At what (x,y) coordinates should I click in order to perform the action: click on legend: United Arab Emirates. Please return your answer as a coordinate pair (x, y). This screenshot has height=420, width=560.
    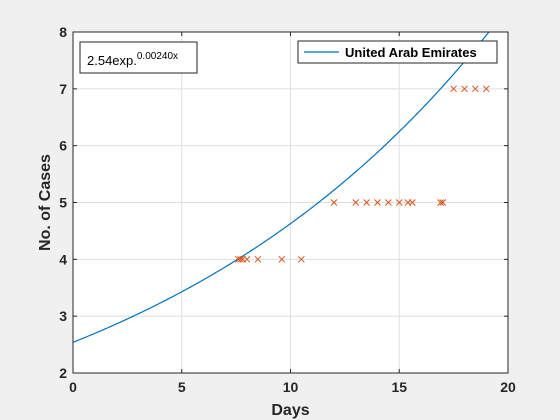
    Looking at the image, I should click on (397, 52).